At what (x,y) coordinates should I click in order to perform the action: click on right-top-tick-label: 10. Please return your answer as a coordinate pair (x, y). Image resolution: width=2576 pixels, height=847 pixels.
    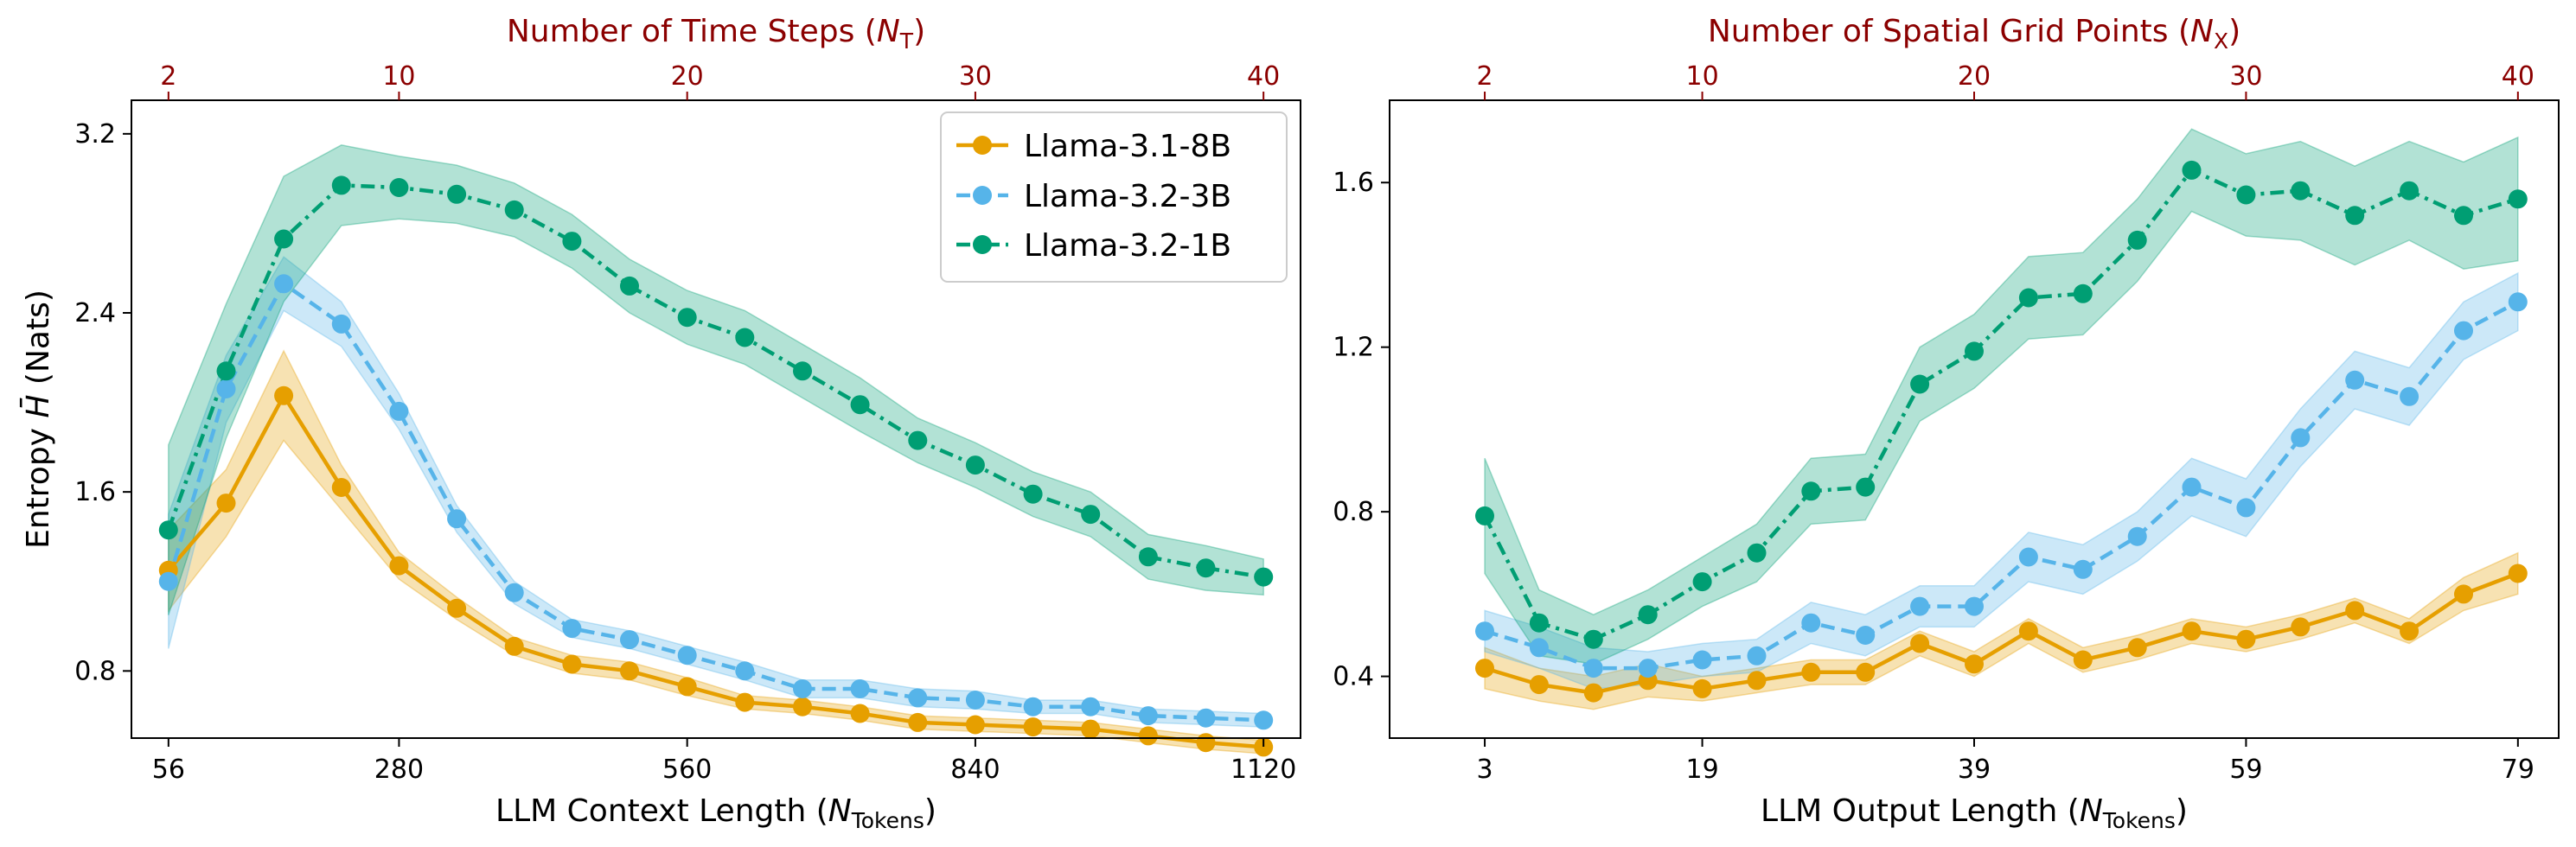
    Looking at the image, I should click on (1701, 76).